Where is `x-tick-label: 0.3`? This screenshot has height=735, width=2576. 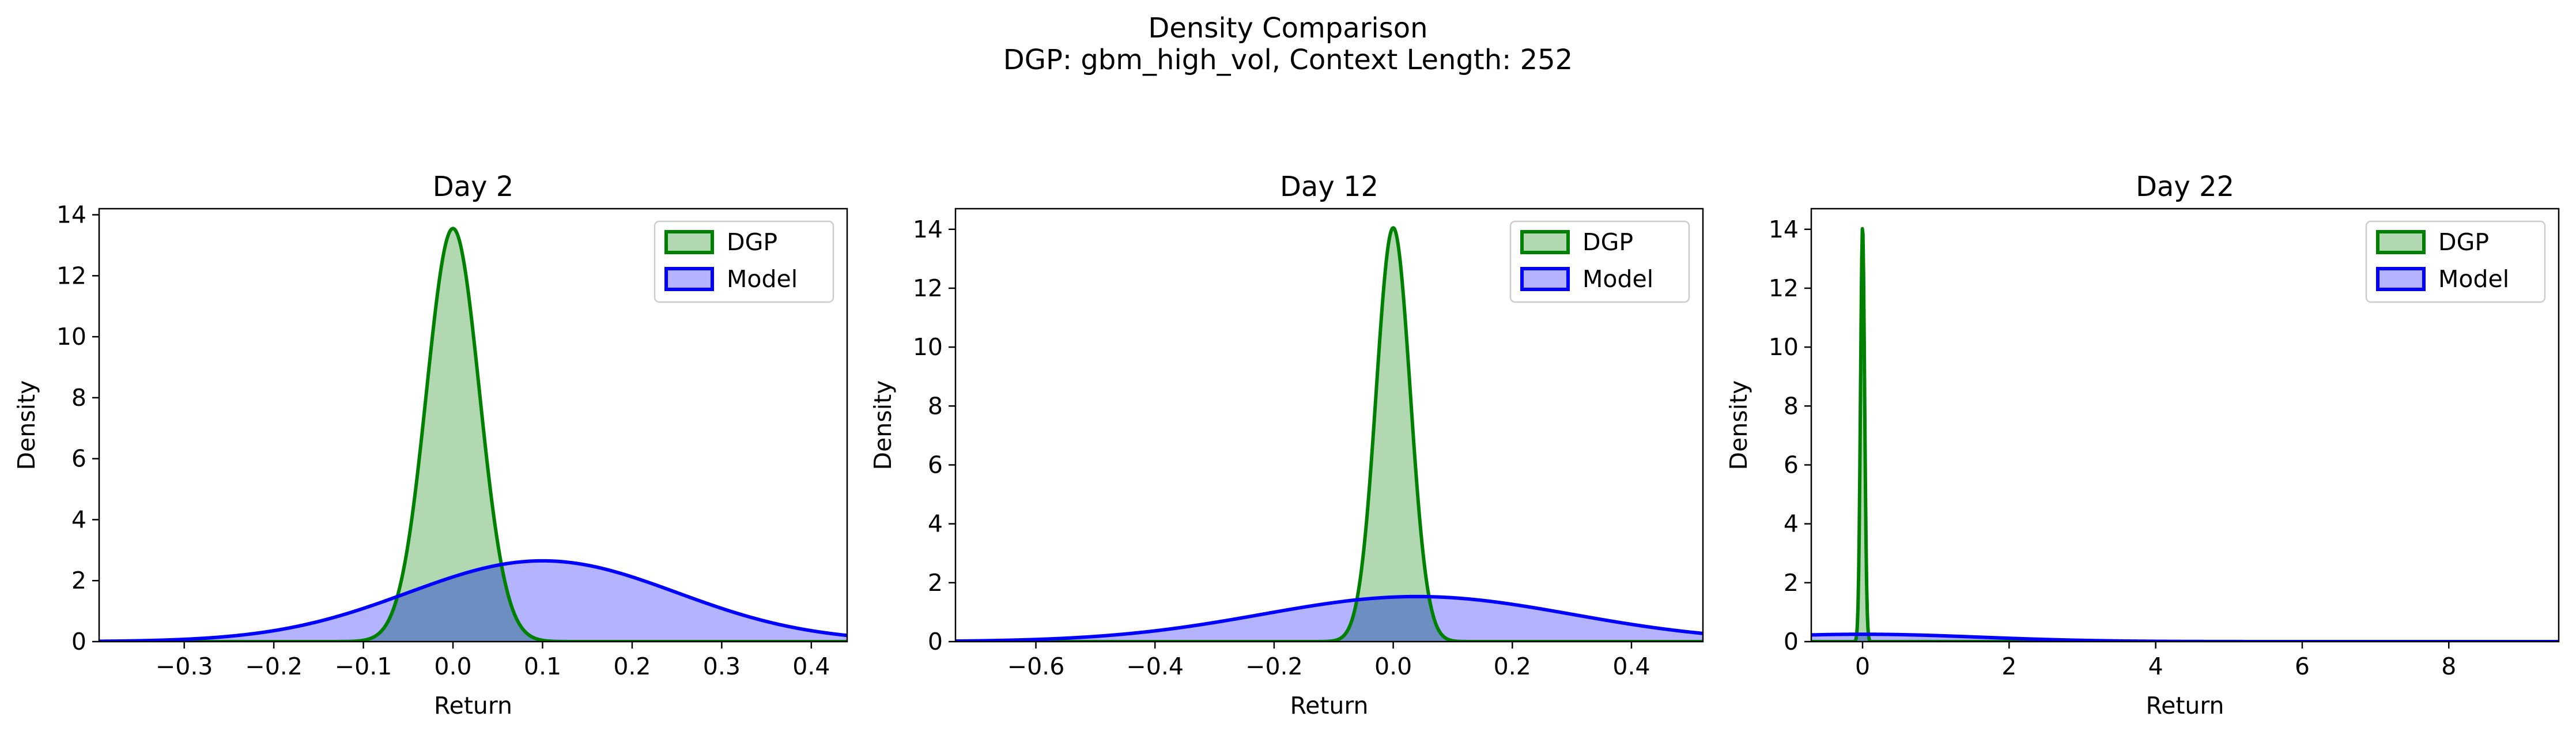
x-tick-label: 0.3 is located at coordinates (722, 666).